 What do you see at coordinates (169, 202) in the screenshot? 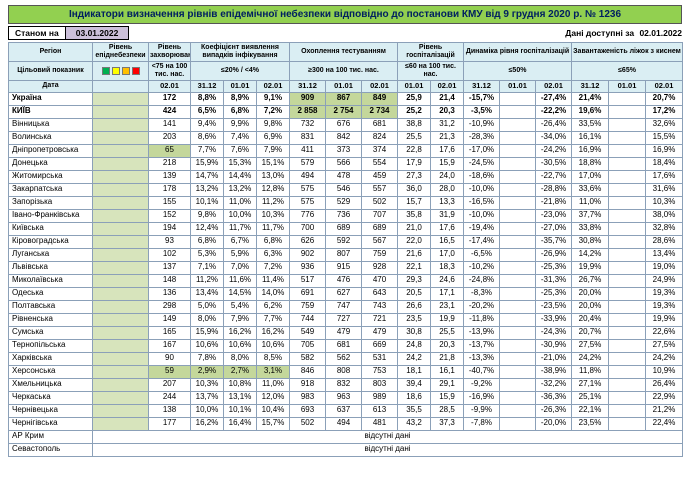
I see `value-cell: 155` at bounding box center [169, 202].